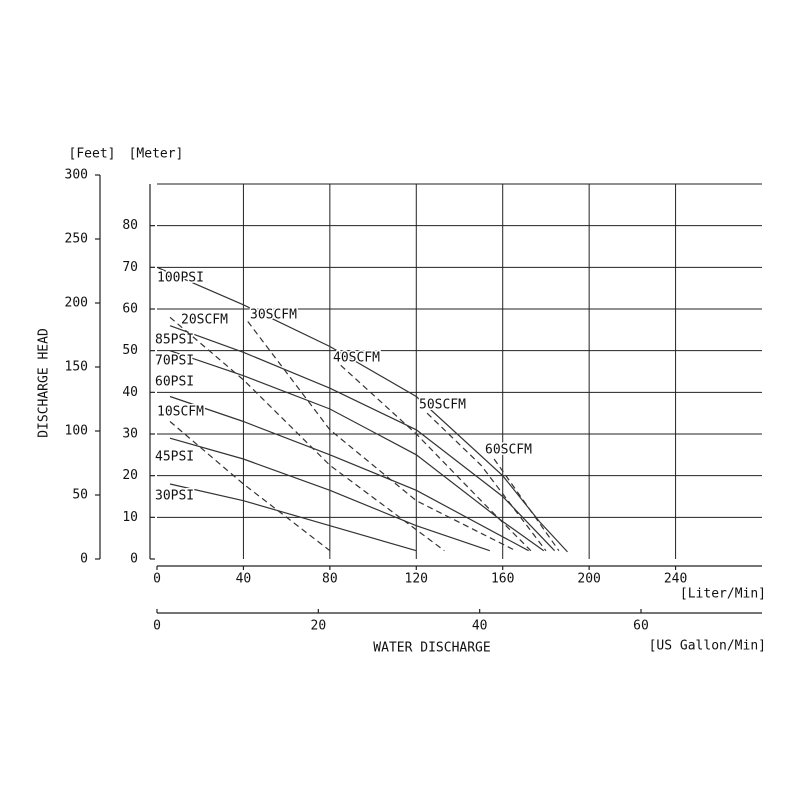  Describe the element at coordinates (502, 579) in the screenshot. I see `x-tick-label: 160` at that location.